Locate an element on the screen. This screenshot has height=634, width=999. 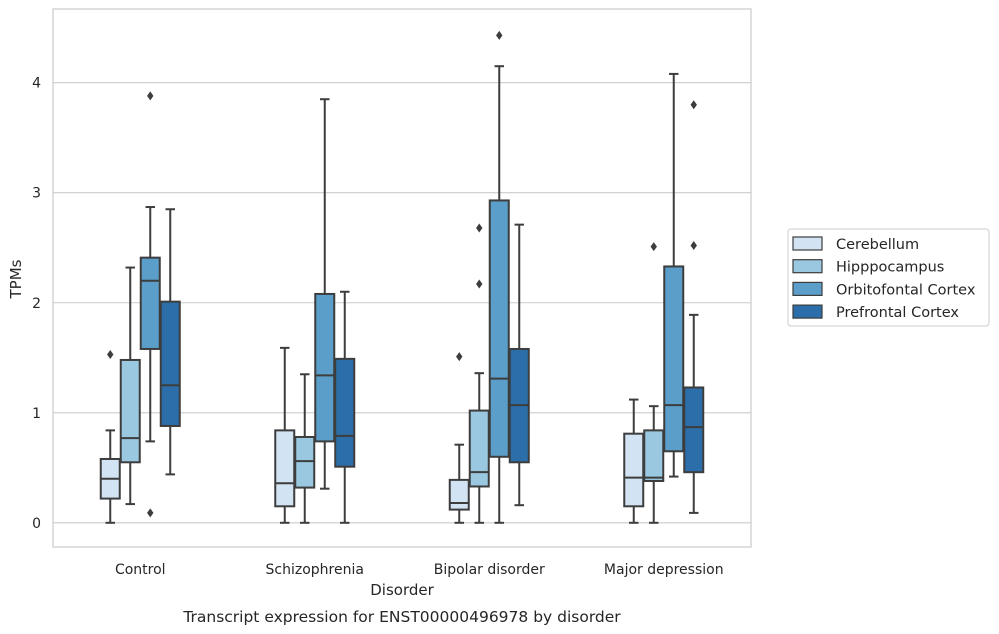
legend-frame is located at coordinates (888, 277).